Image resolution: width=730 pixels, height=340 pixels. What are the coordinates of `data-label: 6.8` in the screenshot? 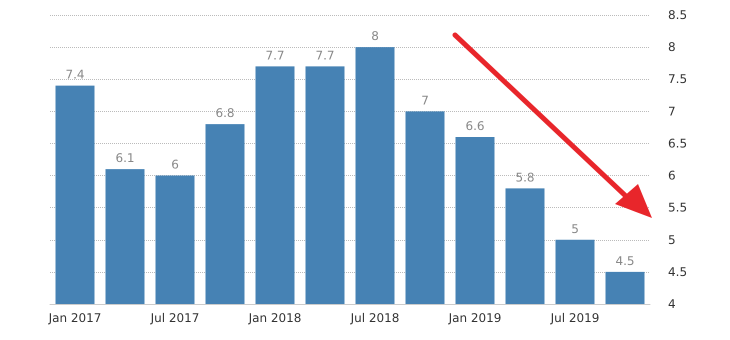 It's located at (225, 113).